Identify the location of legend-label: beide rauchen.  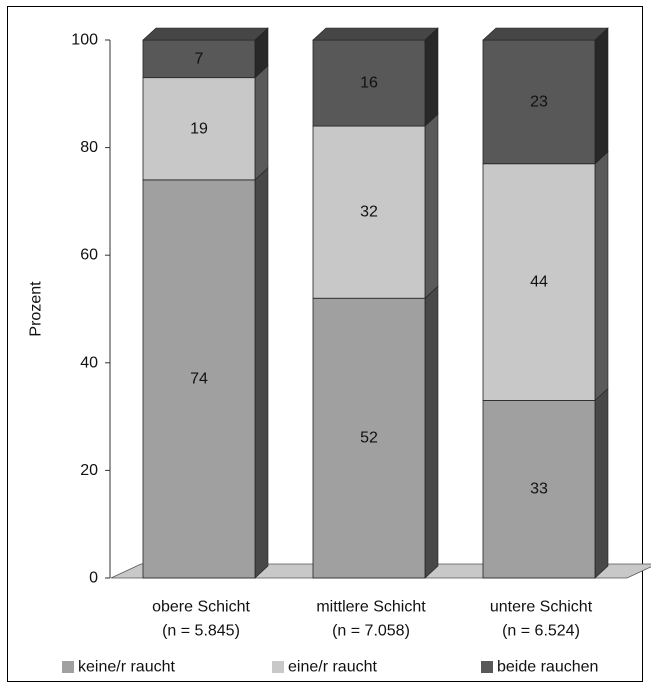
(547, 667).